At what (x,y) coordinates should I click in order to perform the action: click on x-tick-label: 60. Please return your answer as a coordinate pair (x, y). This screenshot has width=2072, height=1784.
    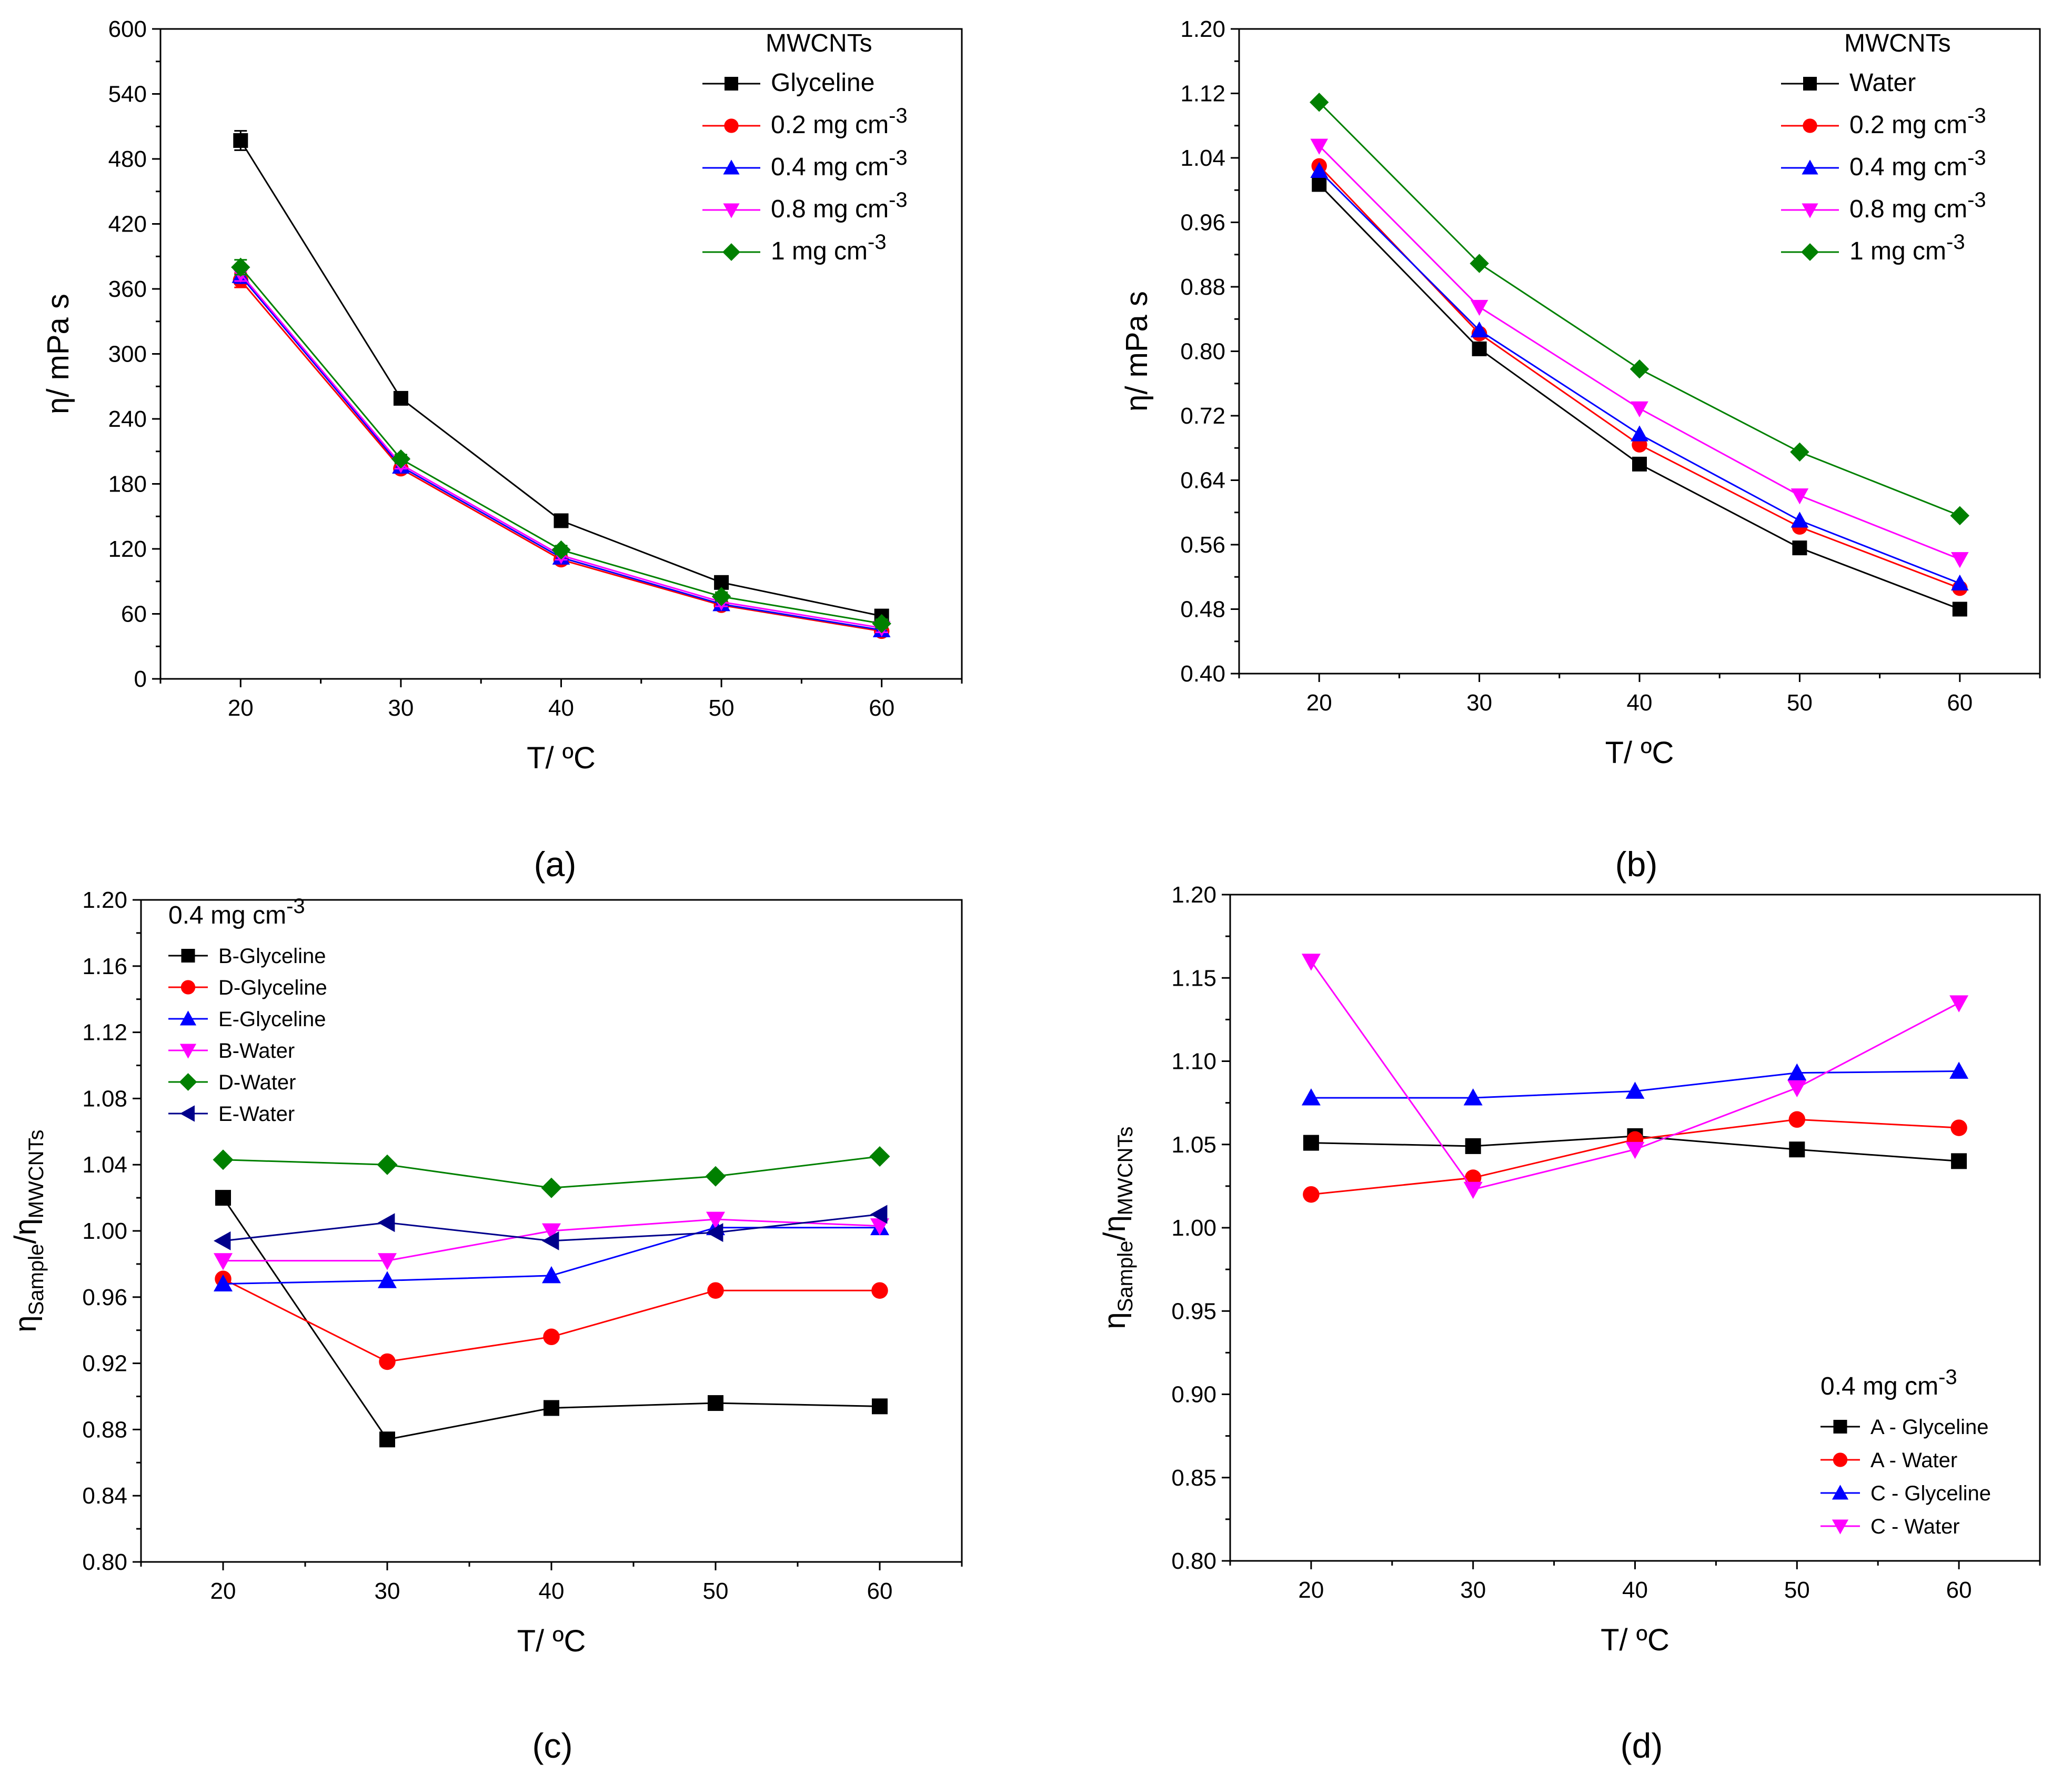
    Looking at the image, I should click on (1960, 703).